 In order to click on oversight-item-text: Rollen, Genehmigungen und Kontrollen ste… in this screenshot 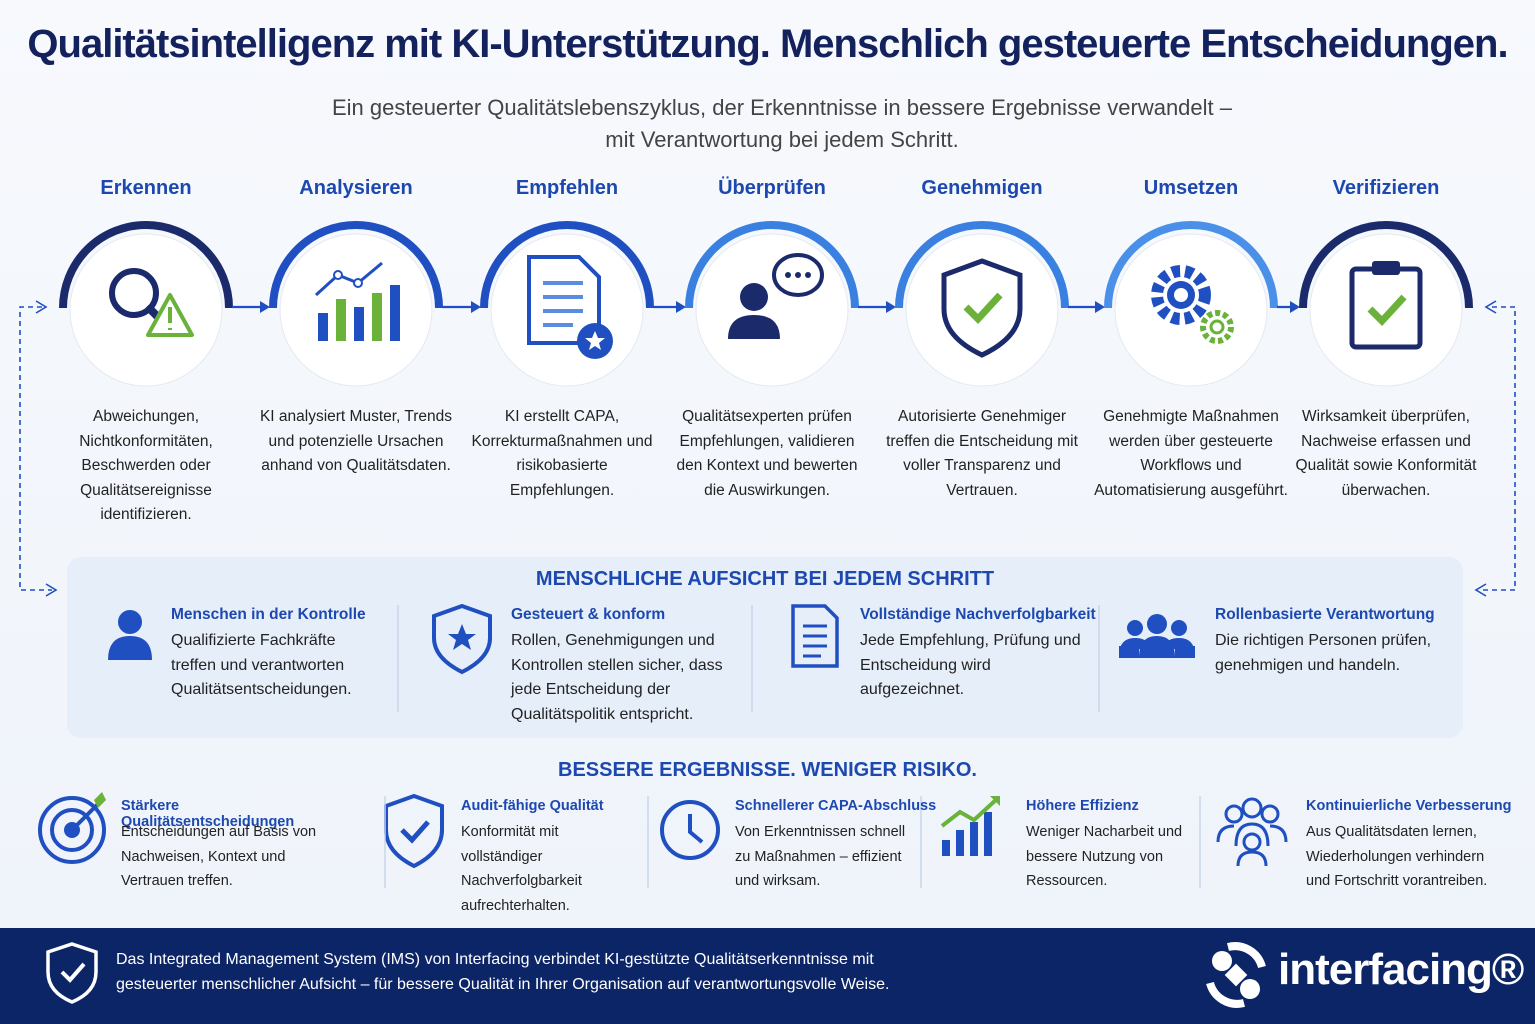, I will do `click(617, 677)`.